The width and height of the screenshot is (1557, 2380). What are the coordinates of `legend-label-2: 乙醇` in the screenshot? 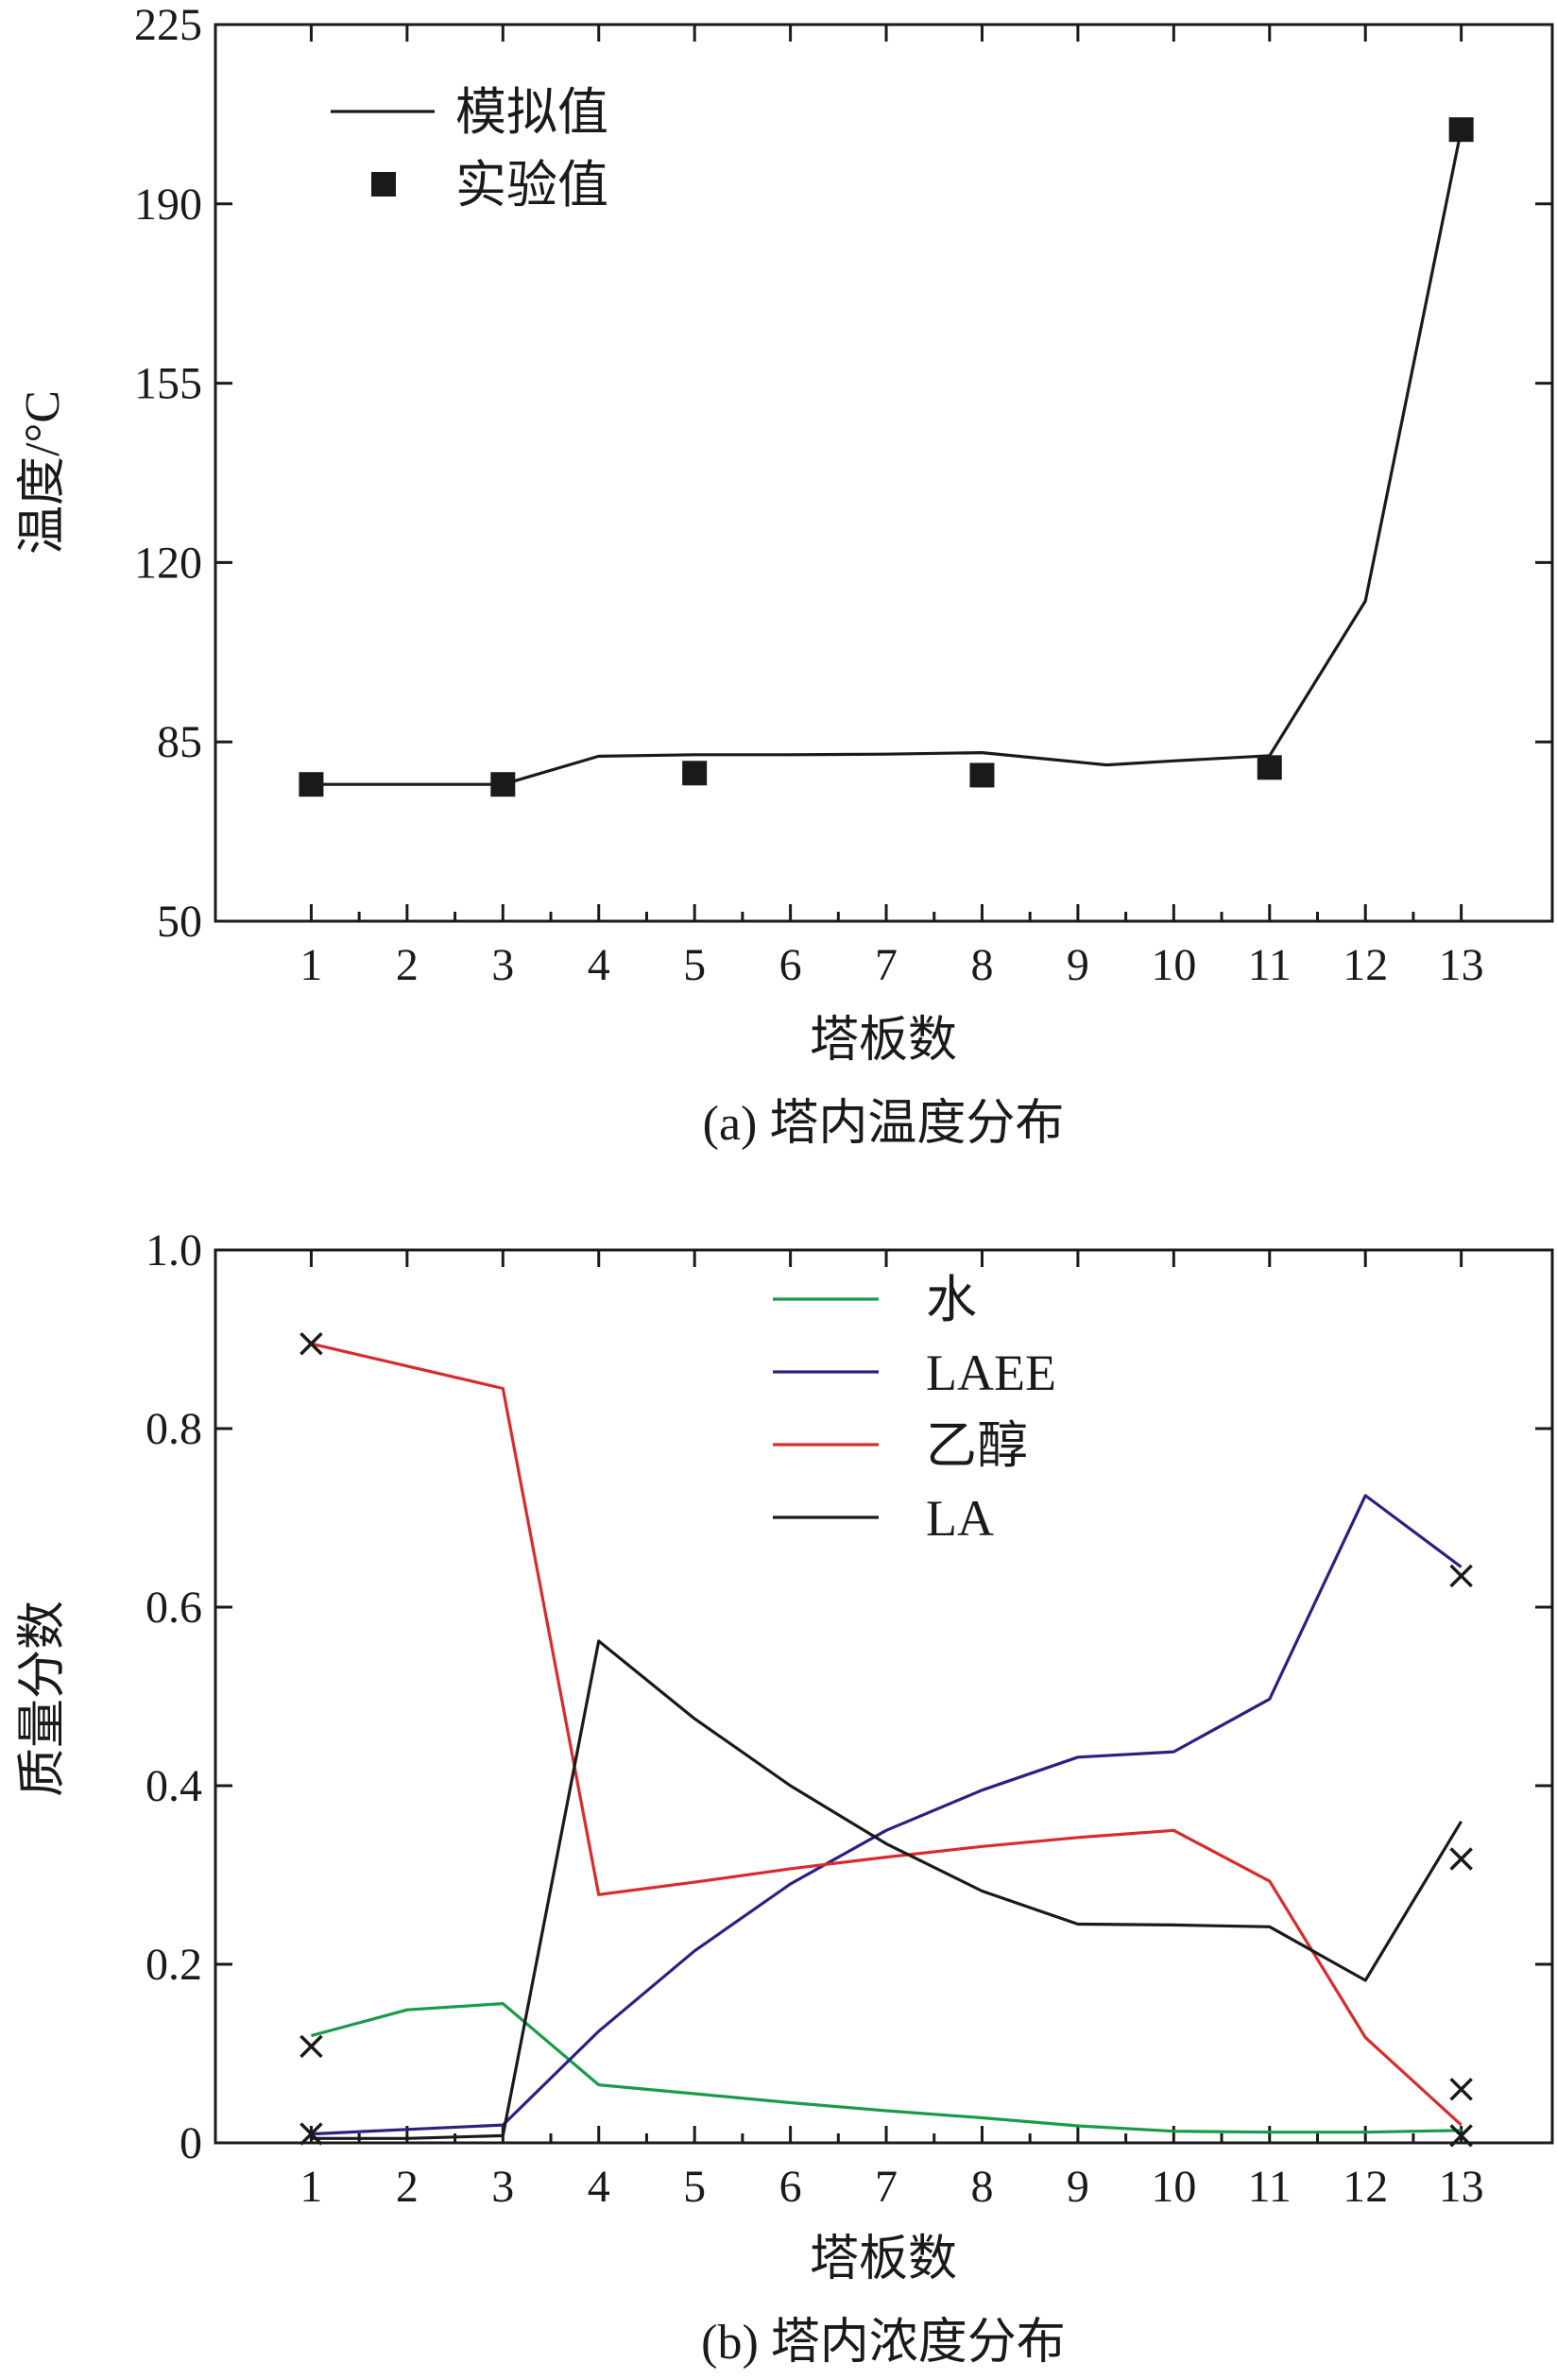 It's located at (977, 1445).